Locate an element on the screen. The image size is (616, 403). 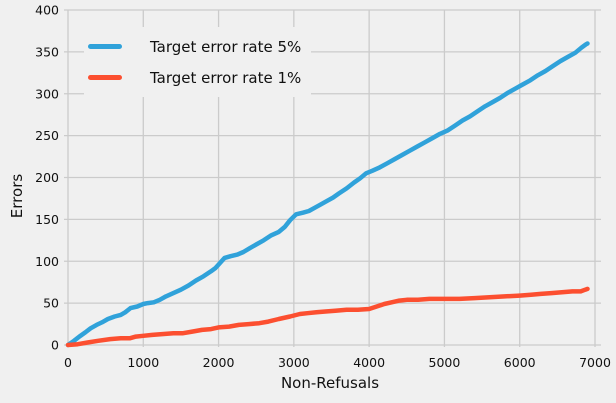
y-tick-label: 300 is located at coordinates (47, 93).